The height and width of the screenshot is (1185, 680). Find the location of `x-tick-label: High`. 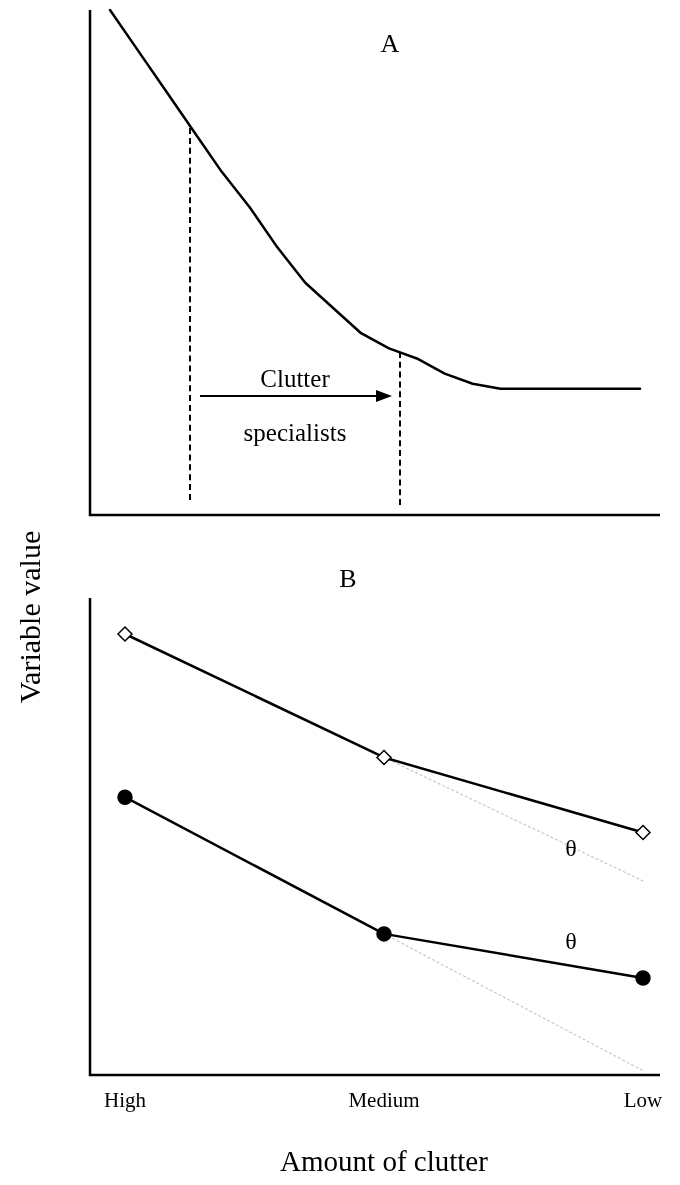

x-tick-label: High is located at coordinates (125, 1100).